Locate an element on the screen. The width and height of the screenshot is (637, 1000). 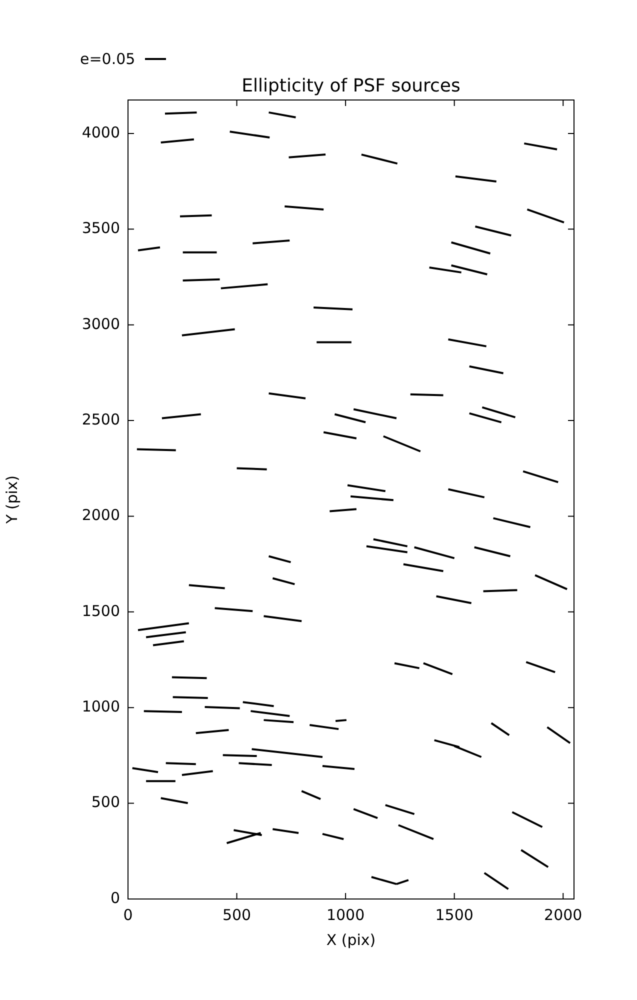
y-tick-label: 500 is located at coordinates (105, 802).